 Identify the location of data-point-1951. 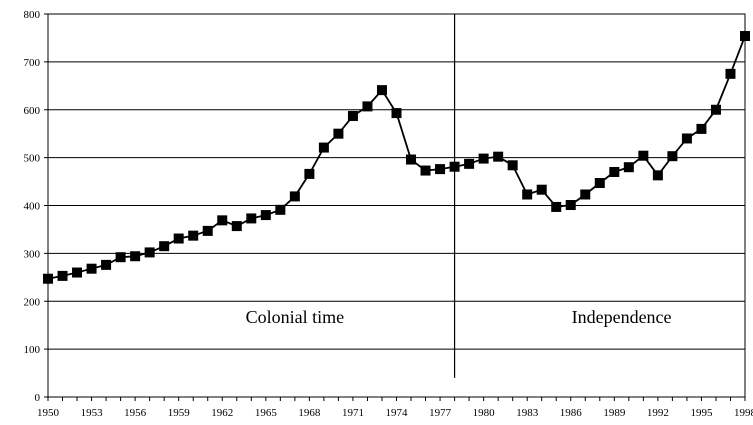
(62, 275).